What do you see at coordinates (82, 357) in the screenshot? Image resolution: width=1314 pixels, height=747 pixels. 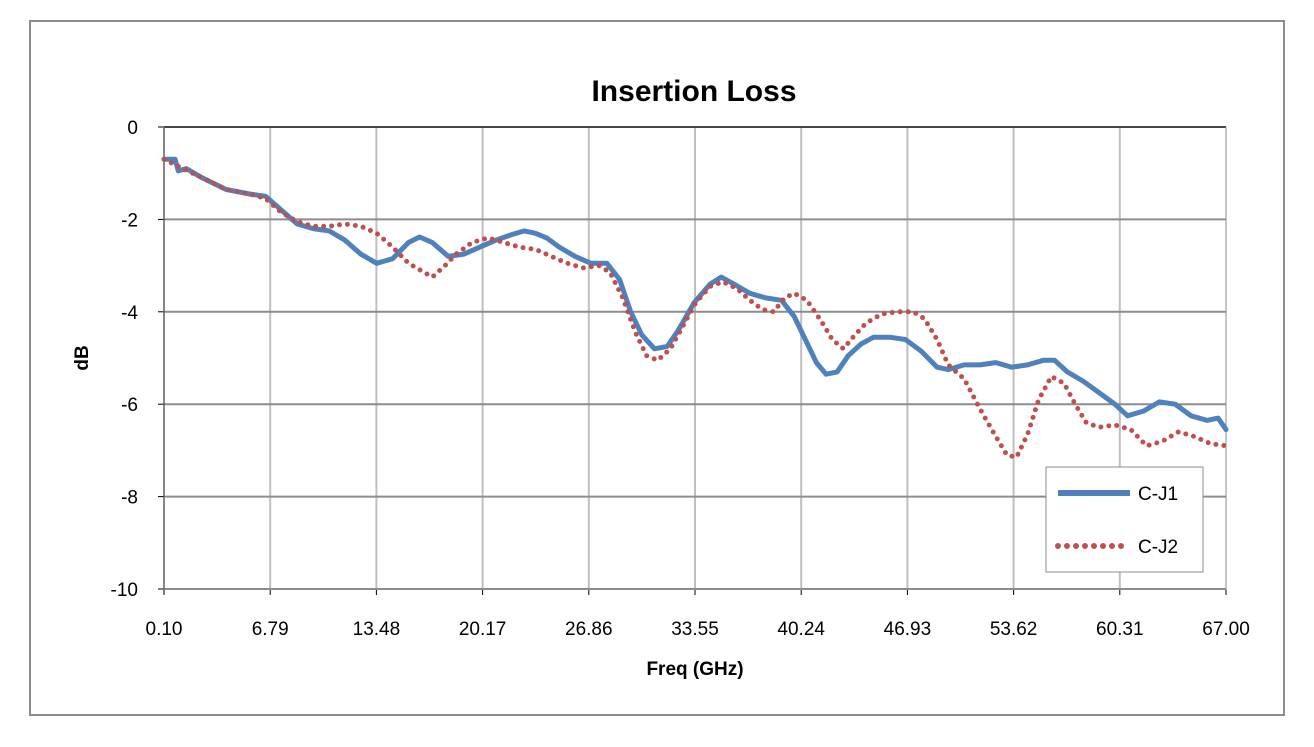 I see `y-axis-label: dB` at bounding box center [82, 357].